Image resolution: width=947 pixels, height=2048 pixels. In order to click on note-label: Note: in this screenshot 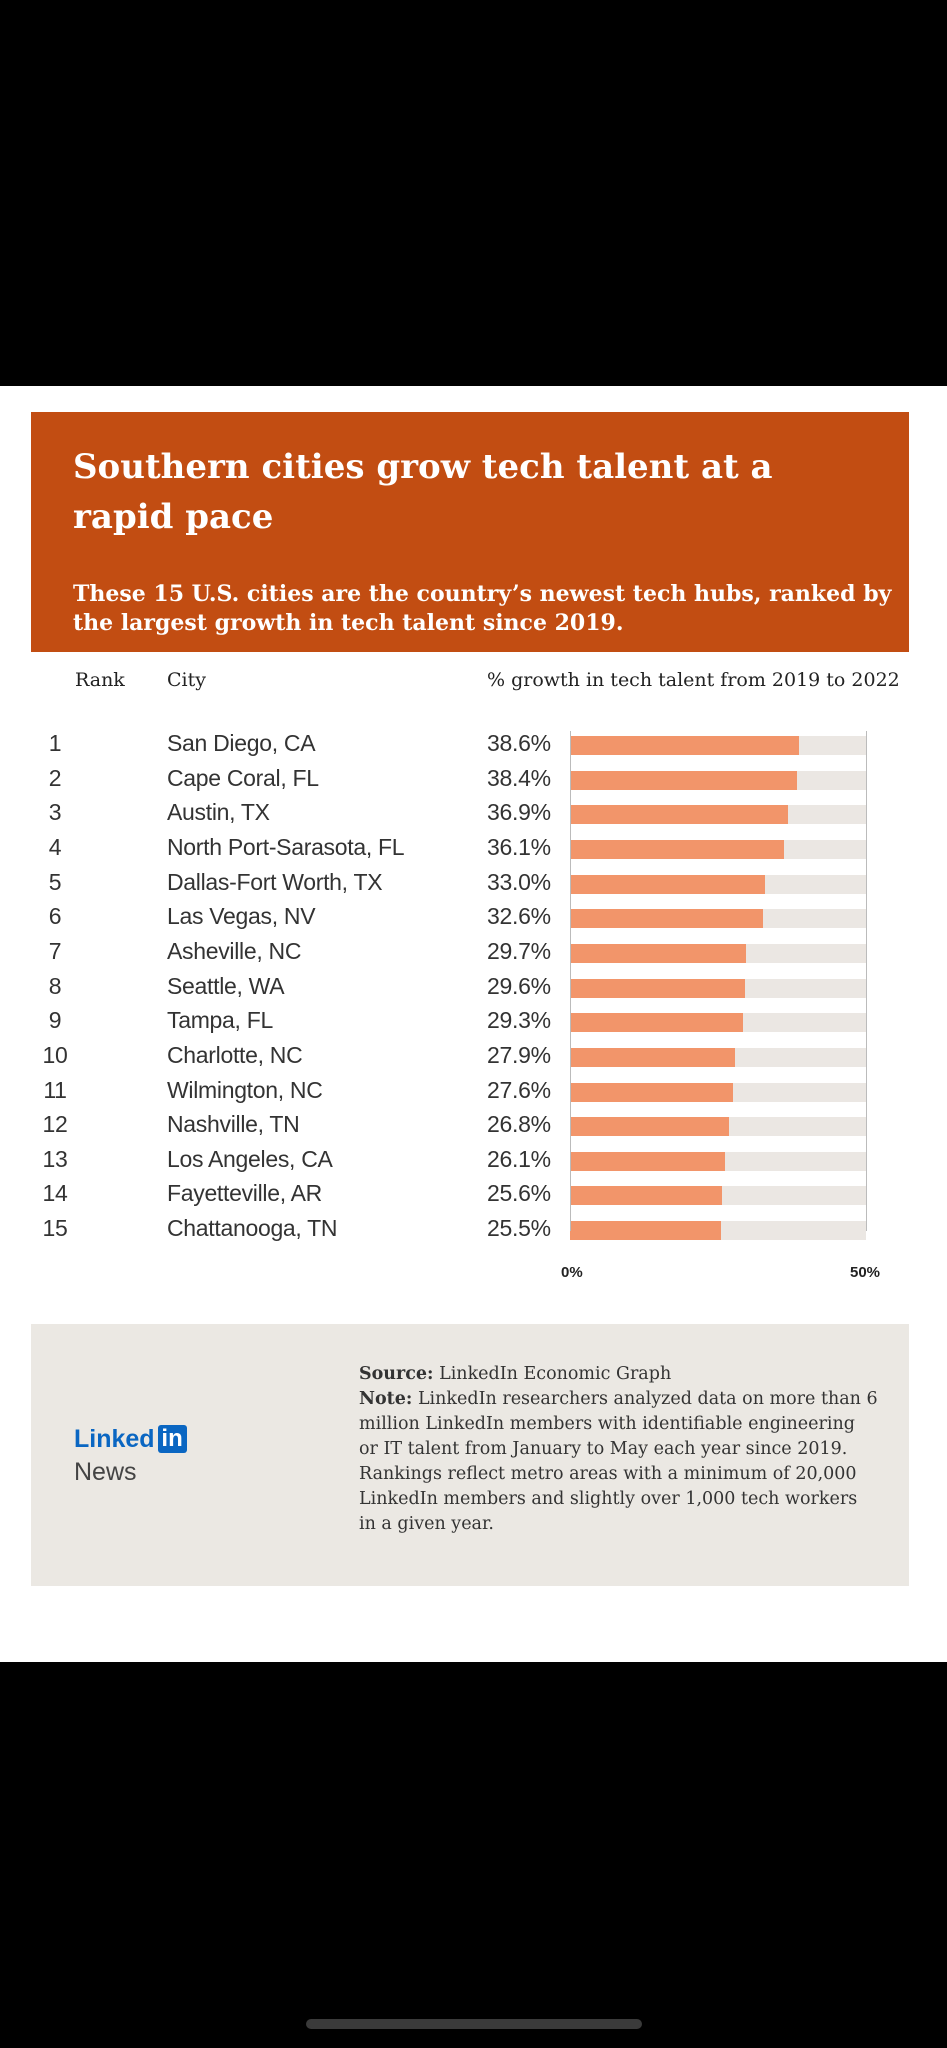, I will do `click(386, 1399)`.